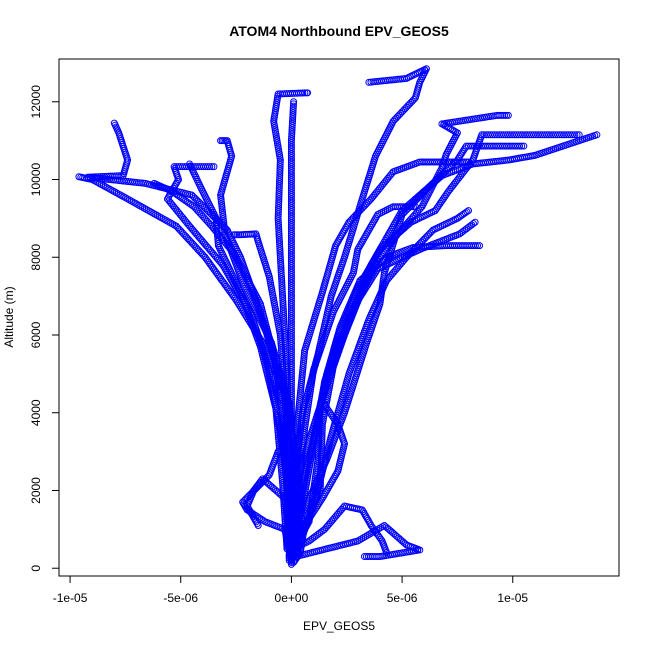  I want to click on y-tick-label: 4000, so click(36, 412).